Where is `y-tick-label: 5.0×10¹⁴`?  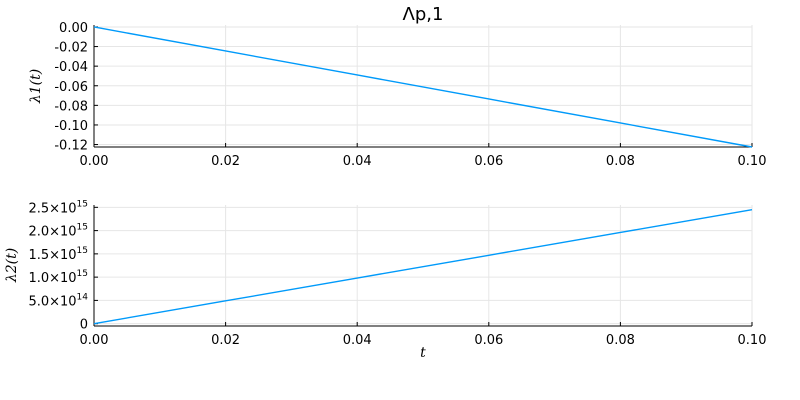 y-tick-label: 5.0×10¹⁴ is located at coordinates (58, 300).